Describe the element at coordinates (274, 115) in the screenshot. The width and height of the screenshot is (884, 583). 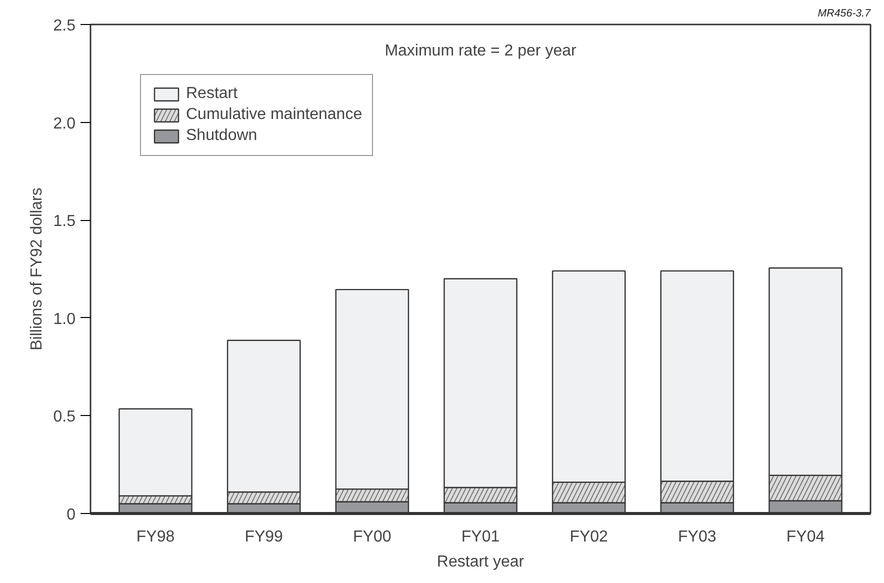
I see `legend-label: Cumulative maintenance` at that location.